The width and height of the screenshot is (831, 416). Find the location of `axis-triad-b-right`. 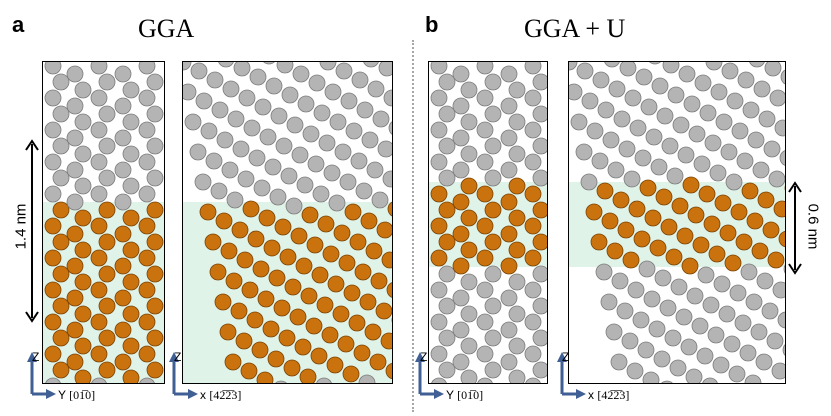

axis-triad-b-right is located at coordinates (571, 375).